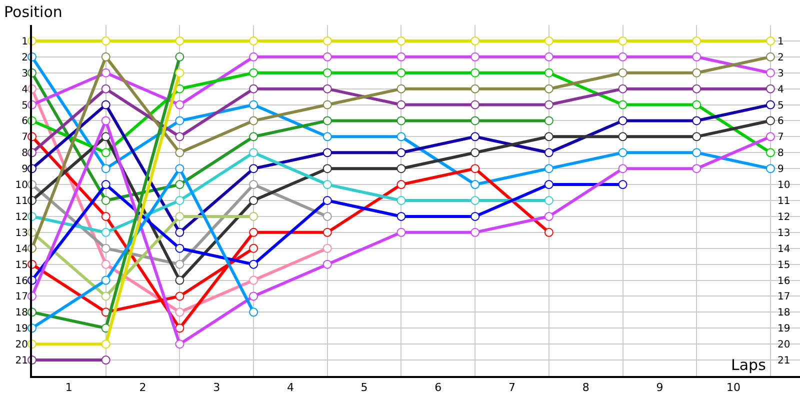 The height and width of the screenshot is (400, 800). I want to click on y2-tick-label: 14, so click(783, 249).